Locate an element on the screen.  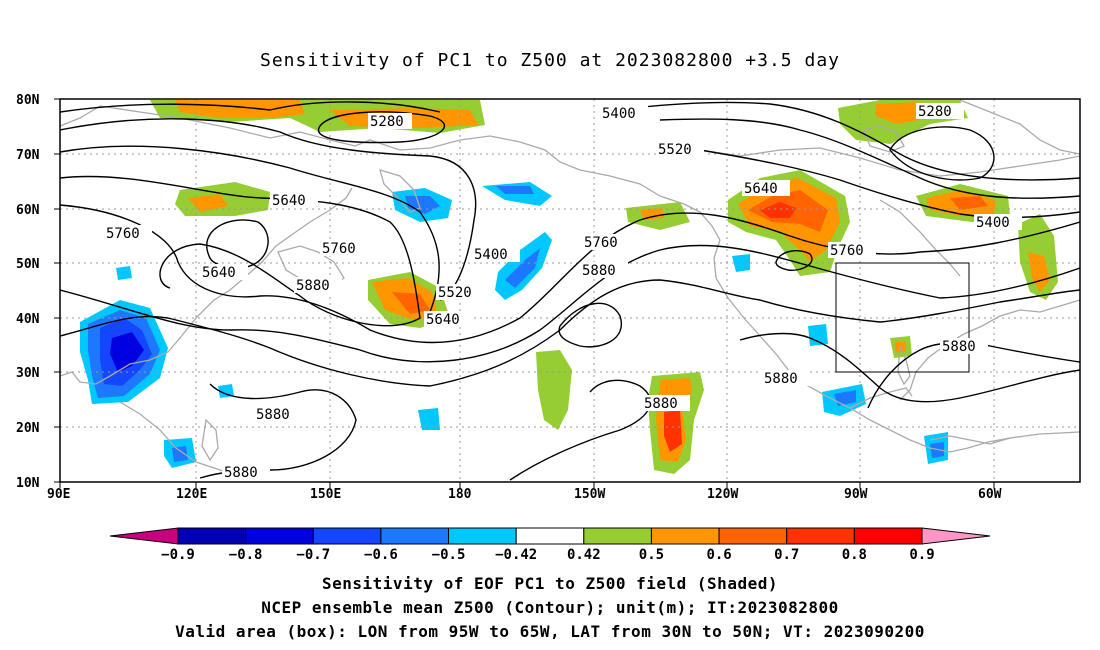
coastline-korea-japan is located at coordinates (311, 267).